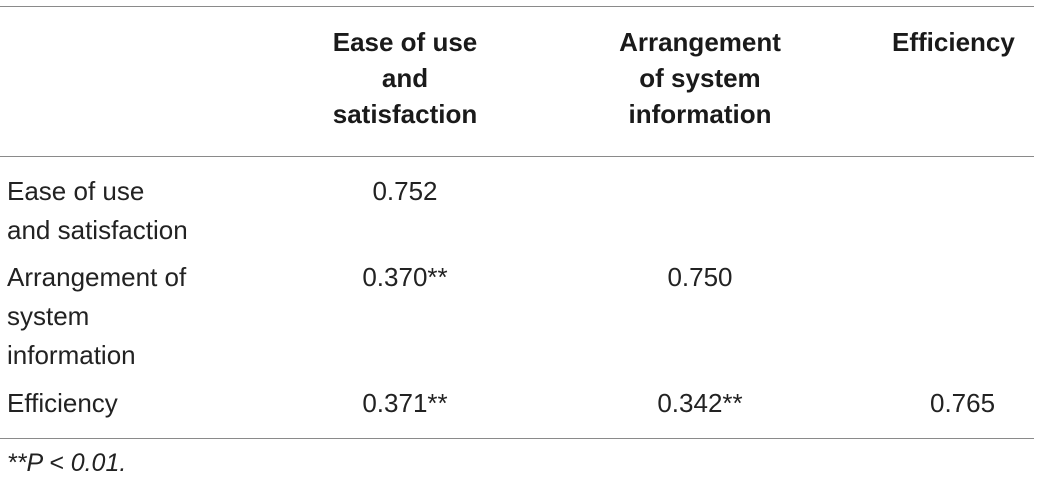 Image resolution: width=1040 pixels, height=483 pixels. Describe the element at coordinates (517, 156) in the screenshot. I see `table-header-rule` at that location.